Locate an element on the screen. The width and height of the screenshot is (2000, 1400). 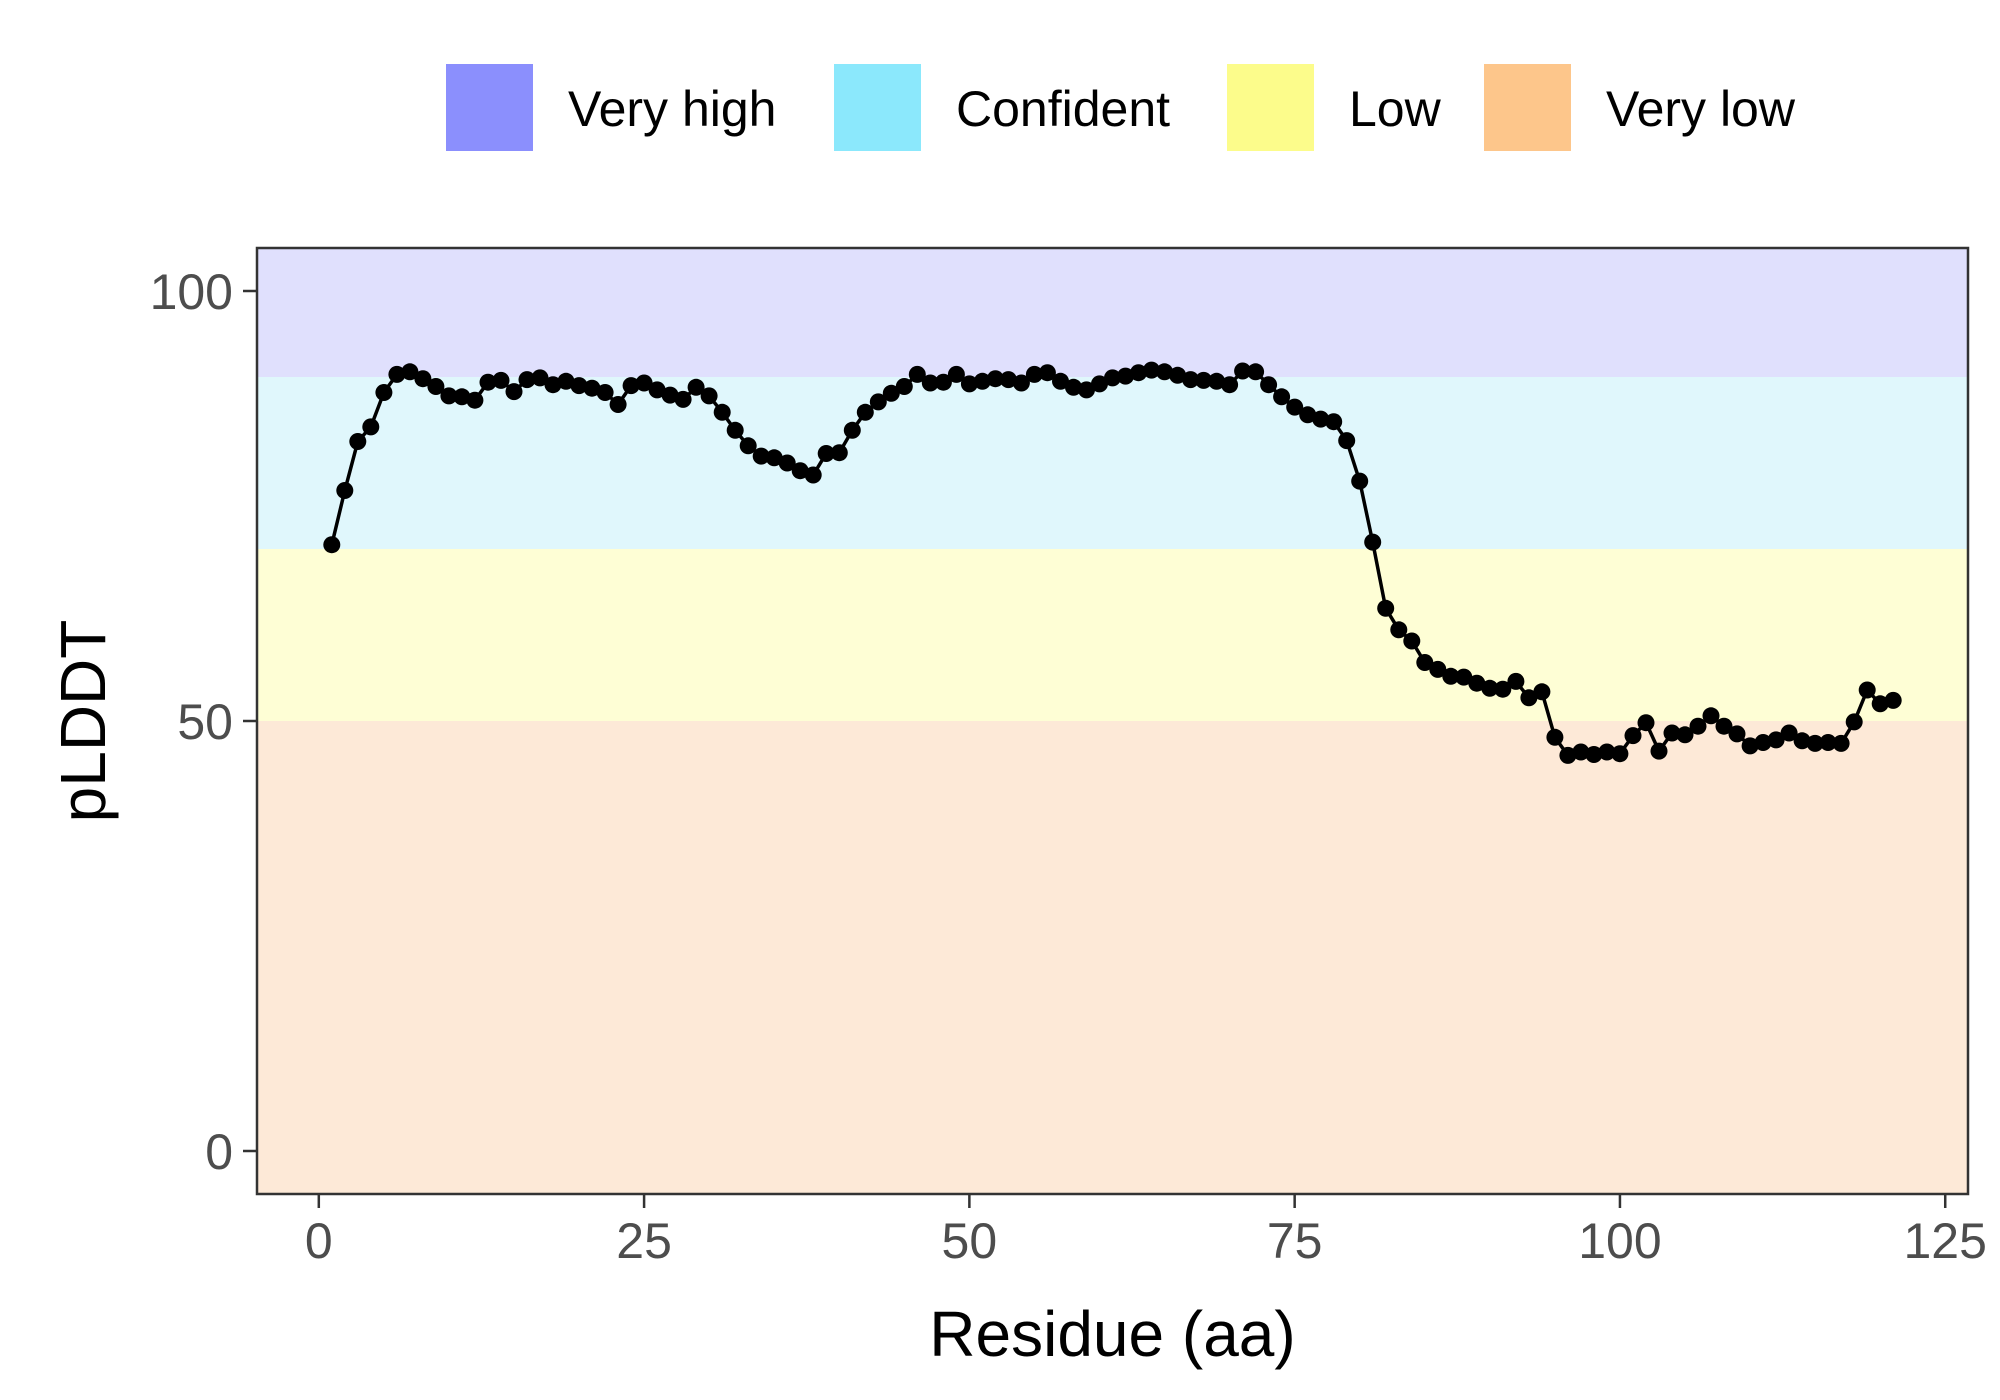
y-tick-label: 0 is located at coordinates (219, 1152).